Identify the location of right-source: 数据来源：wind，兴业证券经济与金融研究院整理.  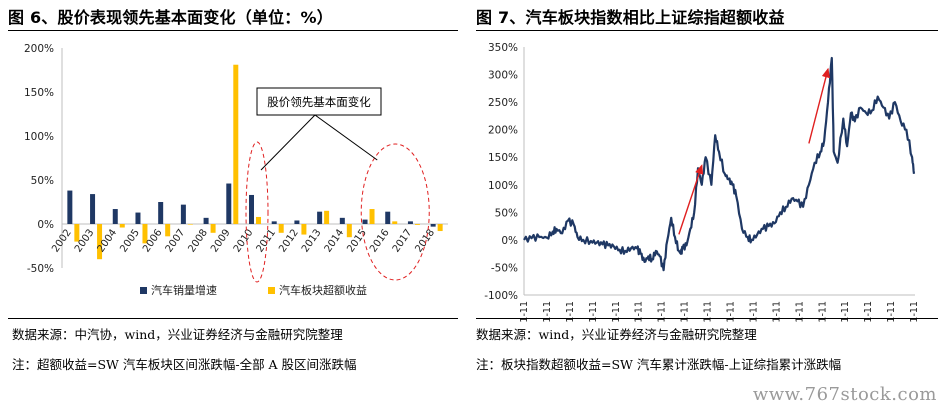
(616, 334).